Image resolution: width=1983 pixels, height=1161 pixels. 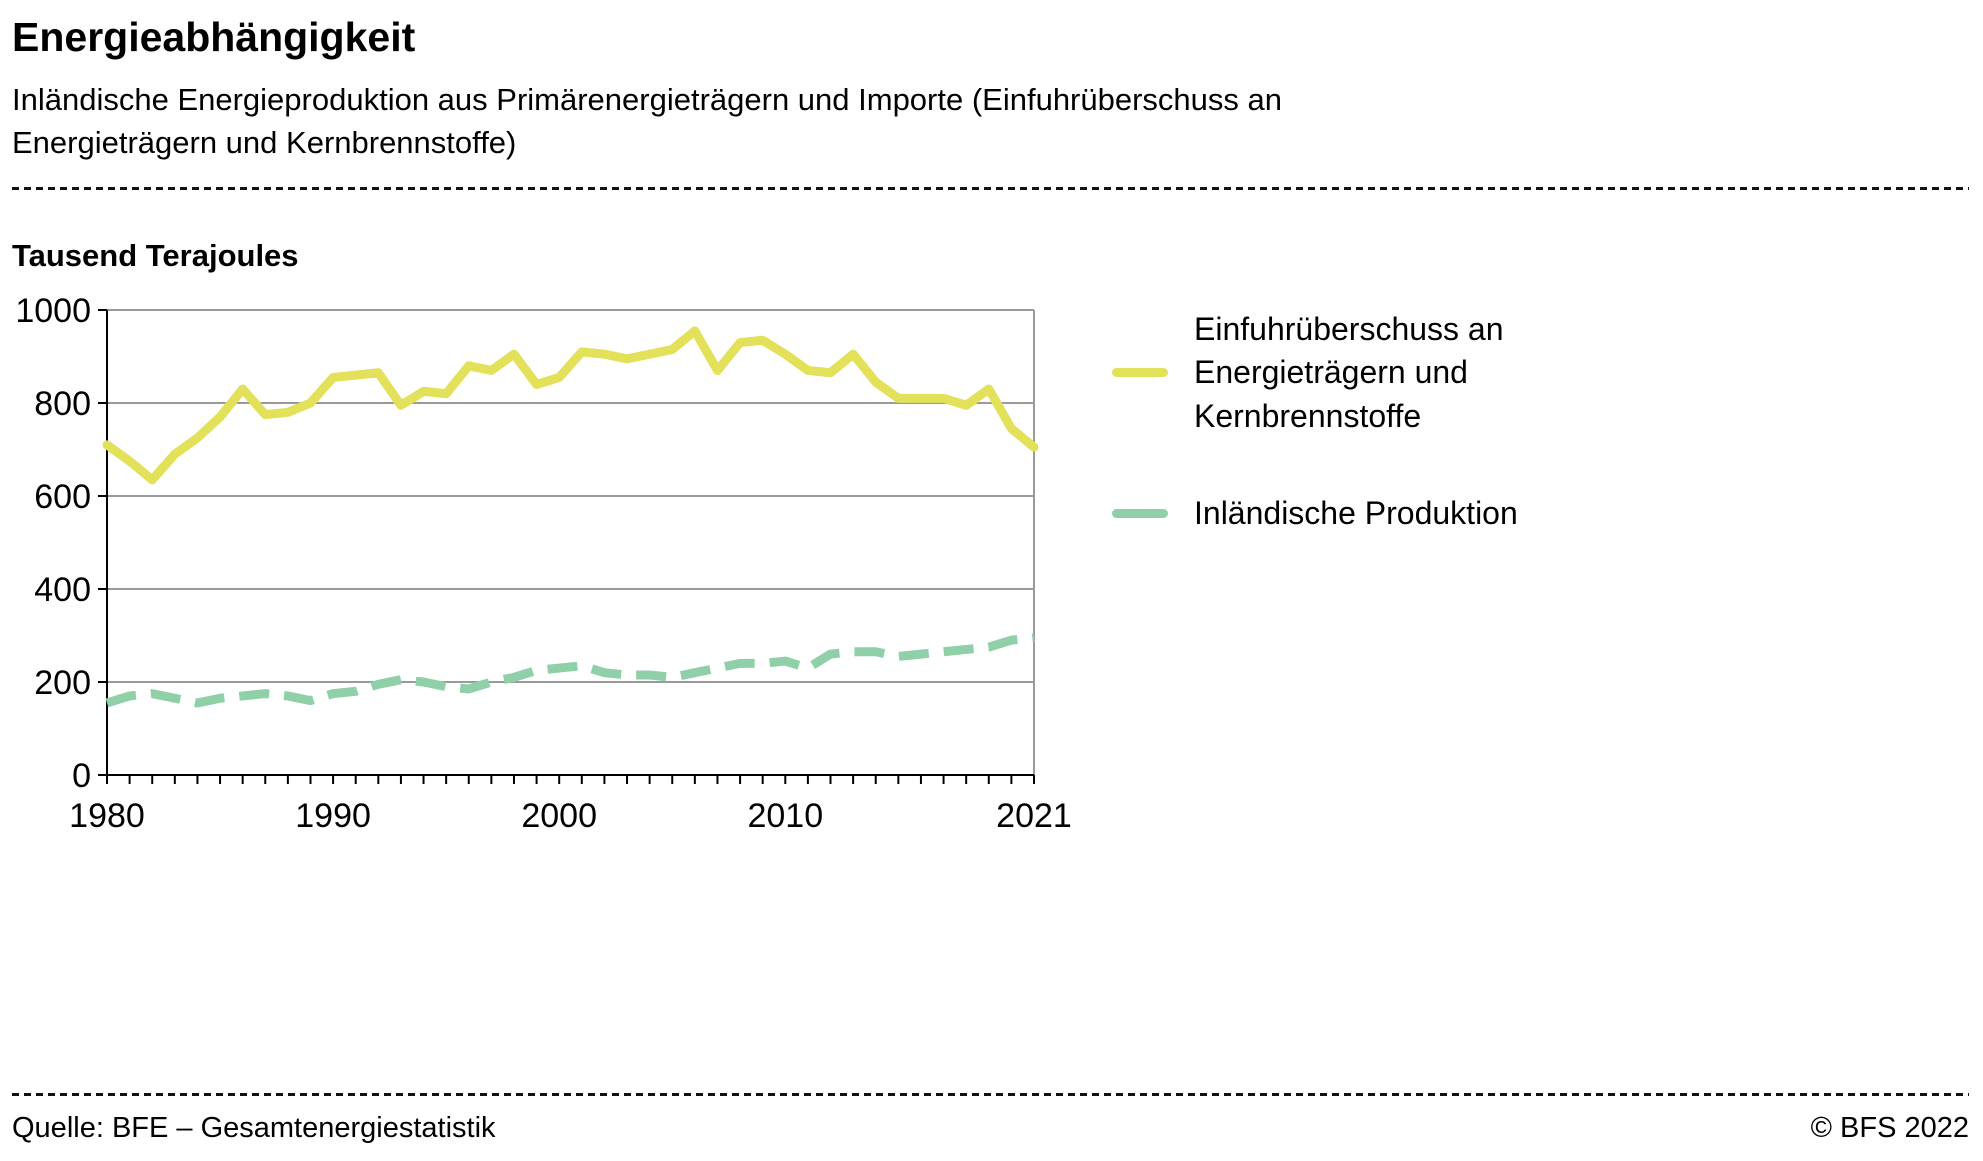 I want to click on legend-item-domestic: Inländische Produktion, so click(x=1352, y=514).